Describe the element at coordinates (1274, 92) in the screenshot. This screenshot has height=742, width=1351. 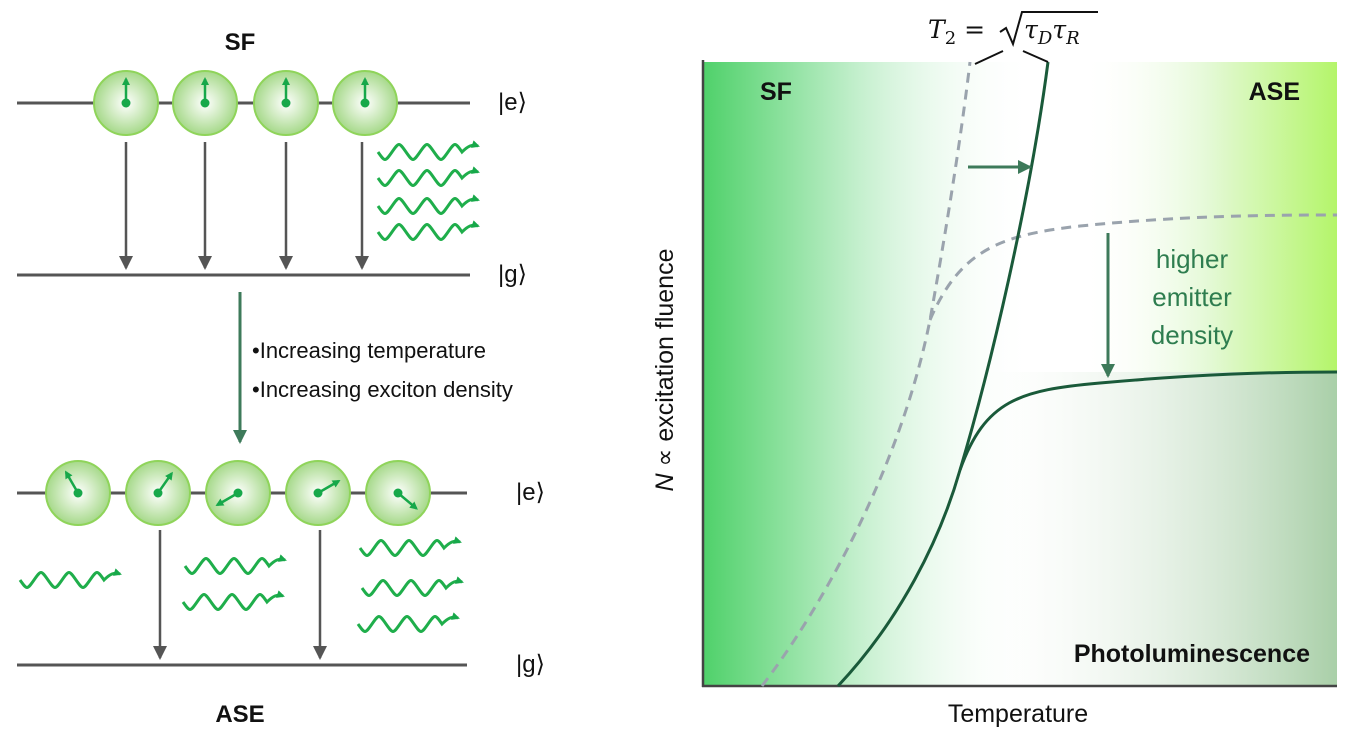
I see `ase-region-label: ASE` at that location.